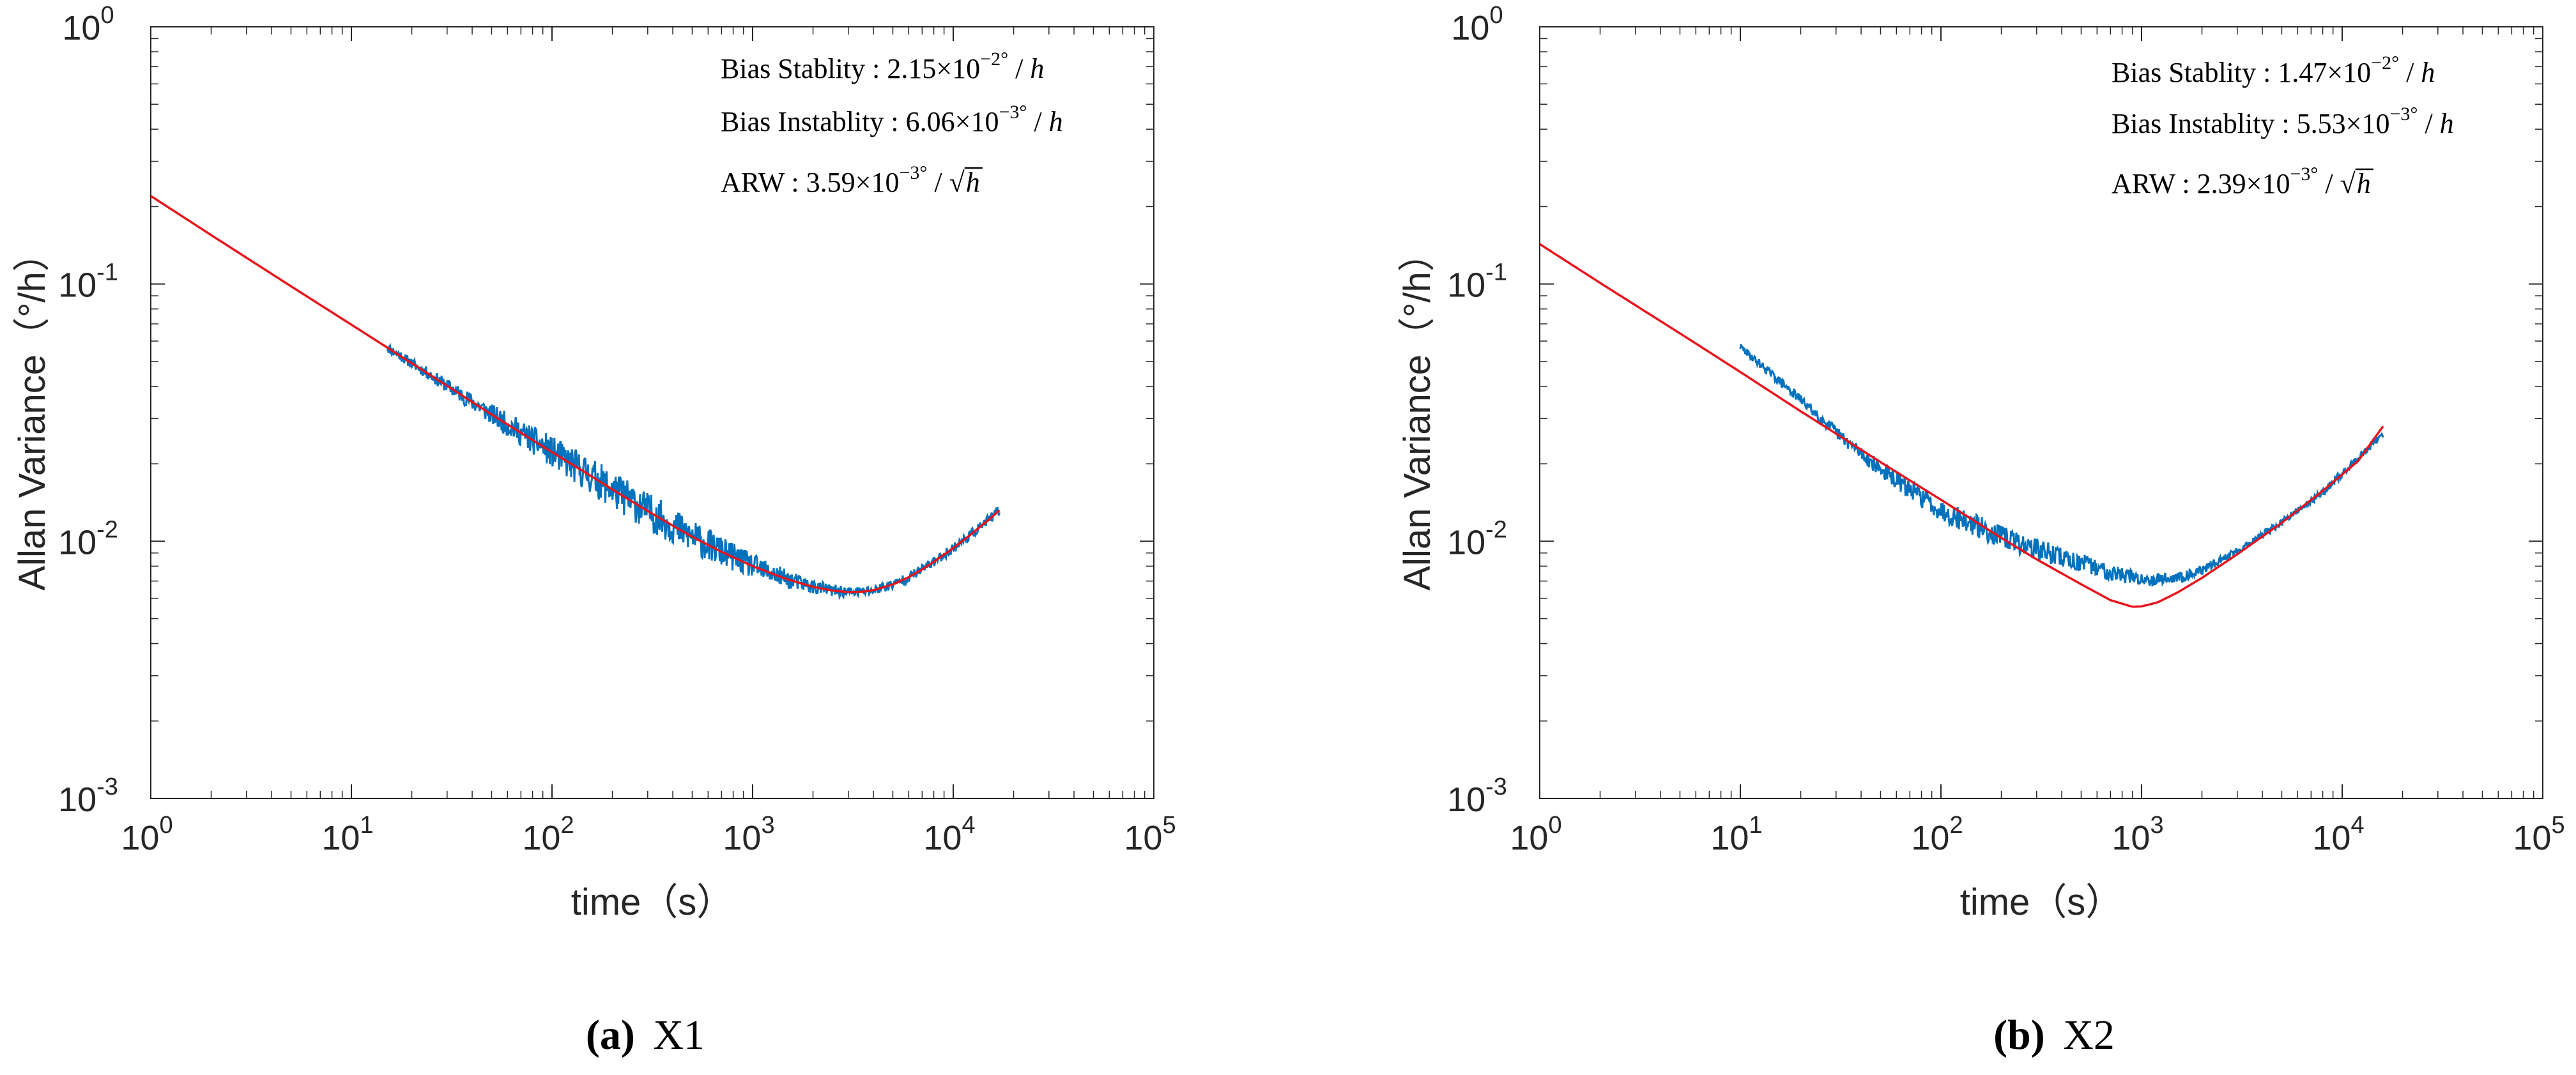  What do you see at coordinates (2283, 121) in the screenshot?
I see `stat-annotation: Bias Instablity : 5.53×10−3° / h` at bounding box center [2283, 121].